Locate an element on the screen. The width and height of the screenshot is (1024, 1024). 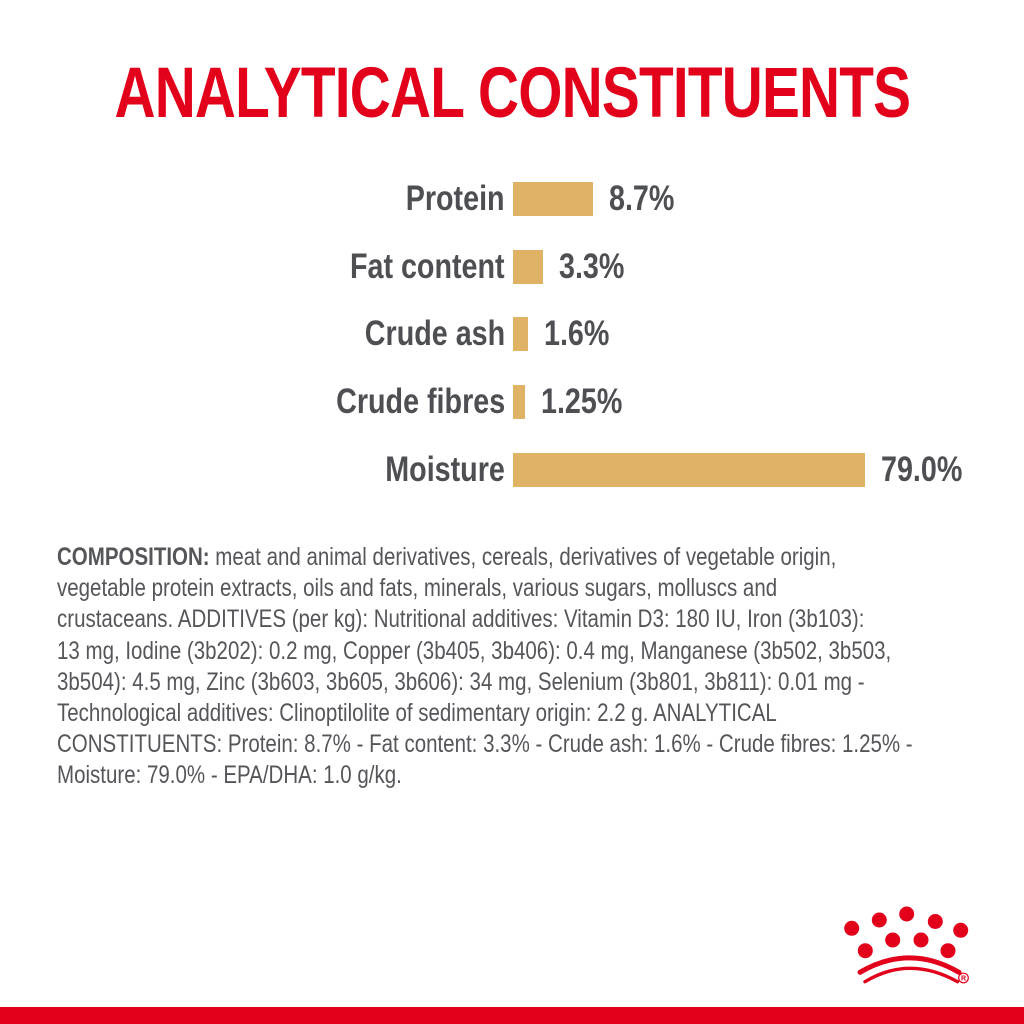
bar-value: 8.7% is located at coordinates (642, 198).